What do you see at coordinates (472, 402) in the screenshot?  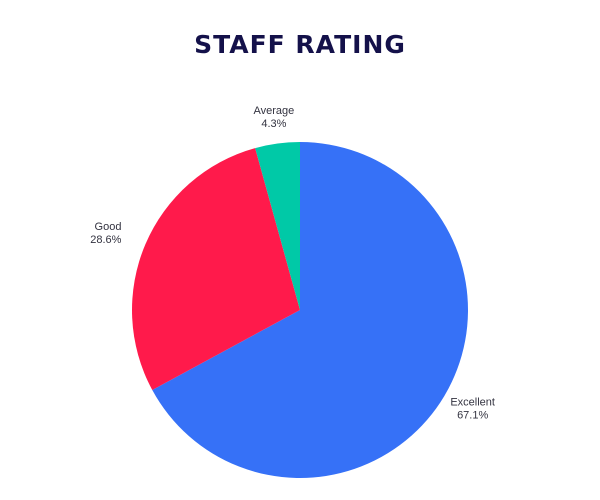 I see `slice-label-excellent: Excellent` at bounding box center [472, 402].